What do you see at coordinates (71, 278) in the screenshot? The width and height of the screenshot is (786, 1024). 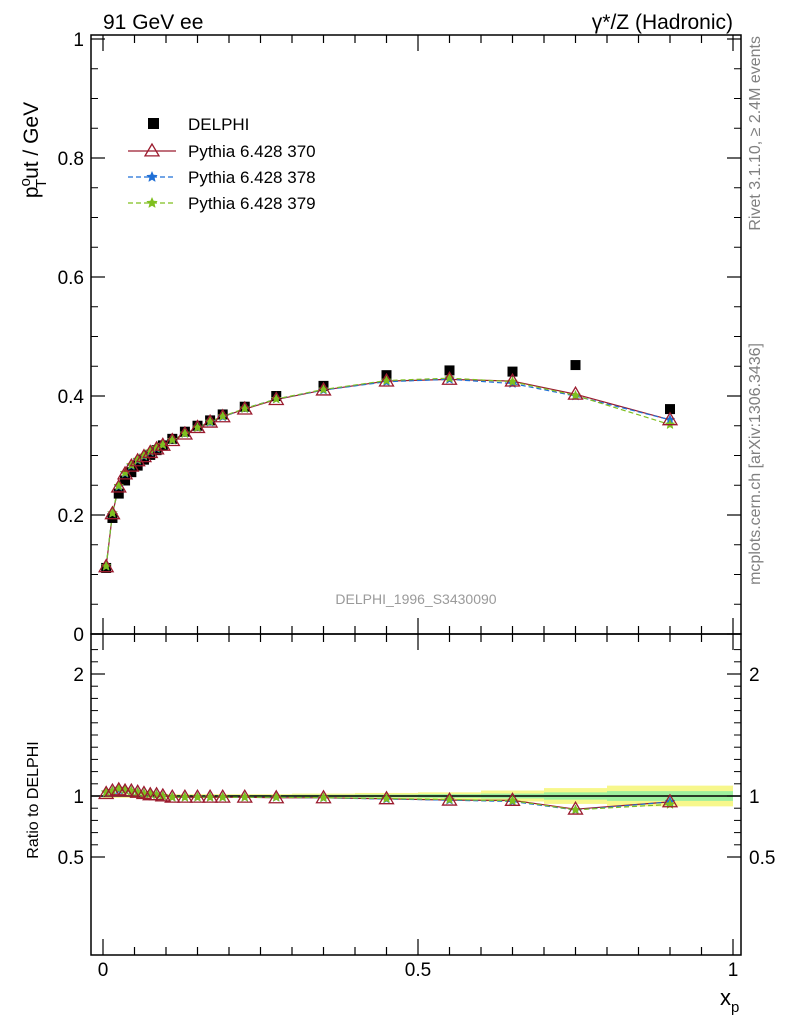 I see `main-ytick-label: 0.6` at bounding box center [71, 278].